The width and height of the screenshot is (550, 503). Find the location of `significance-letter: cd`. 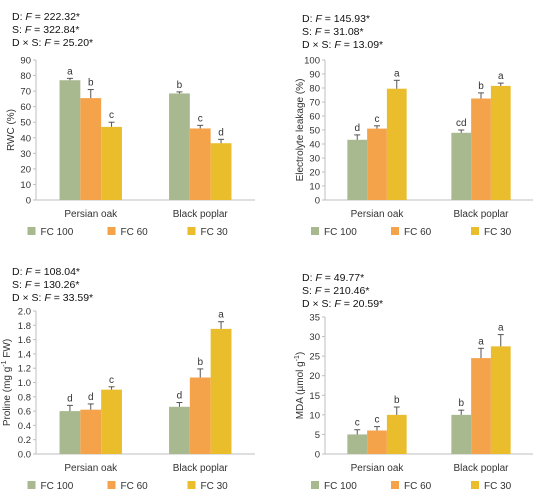

significance-letter: cd is located at coordinates (461, 123).